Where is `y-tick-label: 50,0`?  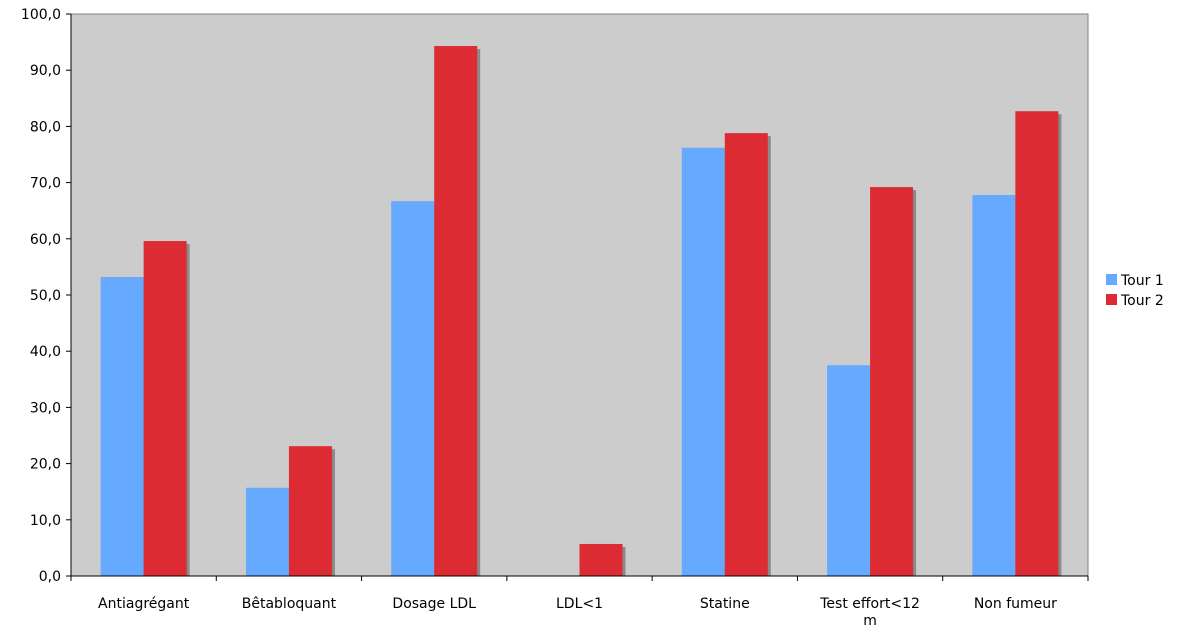
y-tick-label: 50,0 is located at coordinates (45, 296).